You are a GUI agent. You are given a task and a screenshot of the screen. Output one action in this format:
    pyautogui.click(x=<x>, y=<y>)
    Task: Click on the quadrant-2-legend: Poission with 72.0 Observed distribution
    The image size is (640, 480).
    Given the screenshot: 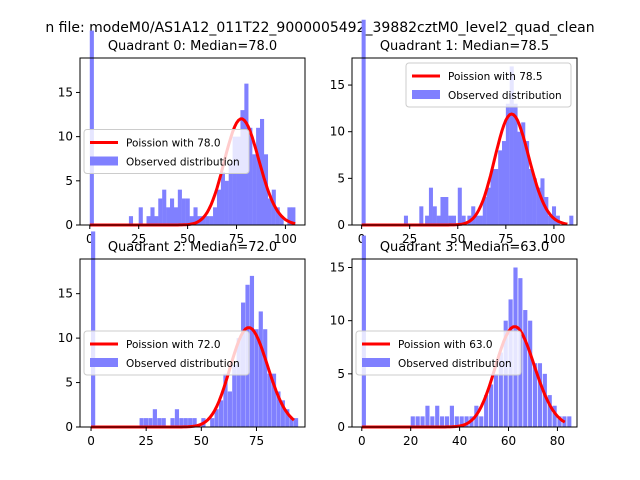 What is the action you would take?
    pyautogui.click(x=166, y=353)
    